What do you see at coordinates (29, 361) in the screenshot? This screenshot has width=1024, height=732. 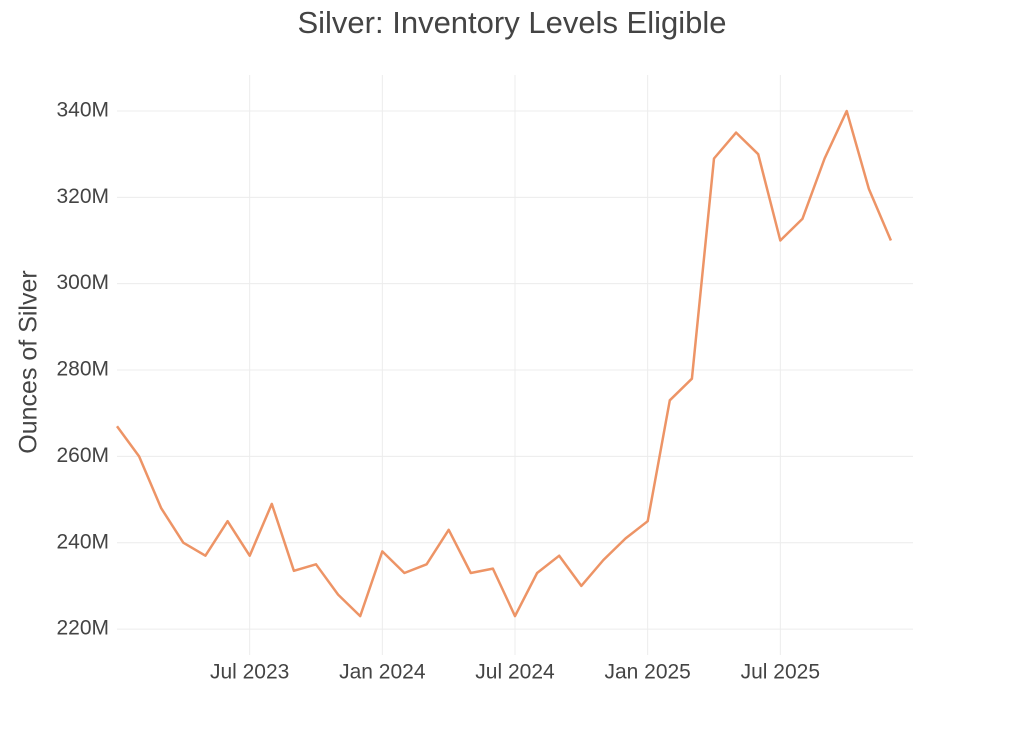 I see `y-axis-label: Ounces of Silver` at bounding box center [29, 361].